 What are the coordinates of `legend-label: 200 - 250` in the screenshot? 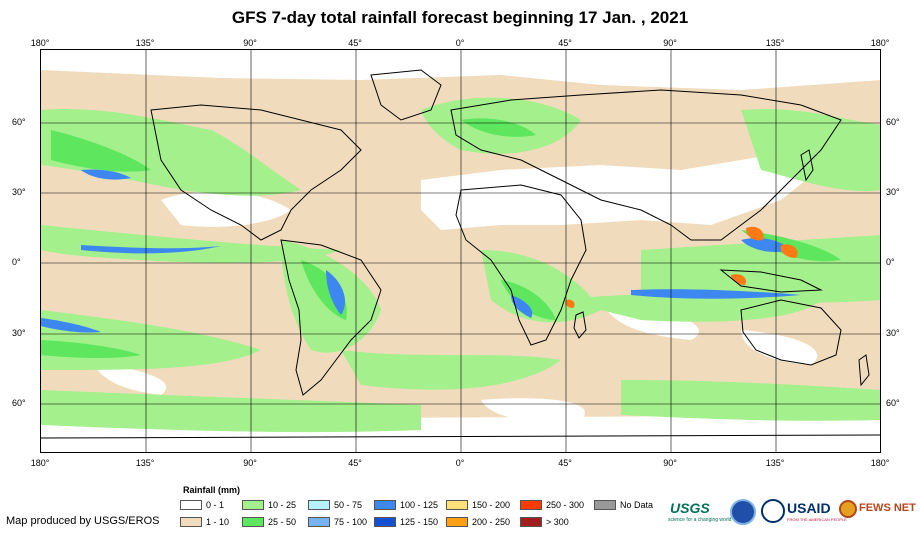 It's located at (491, 522).